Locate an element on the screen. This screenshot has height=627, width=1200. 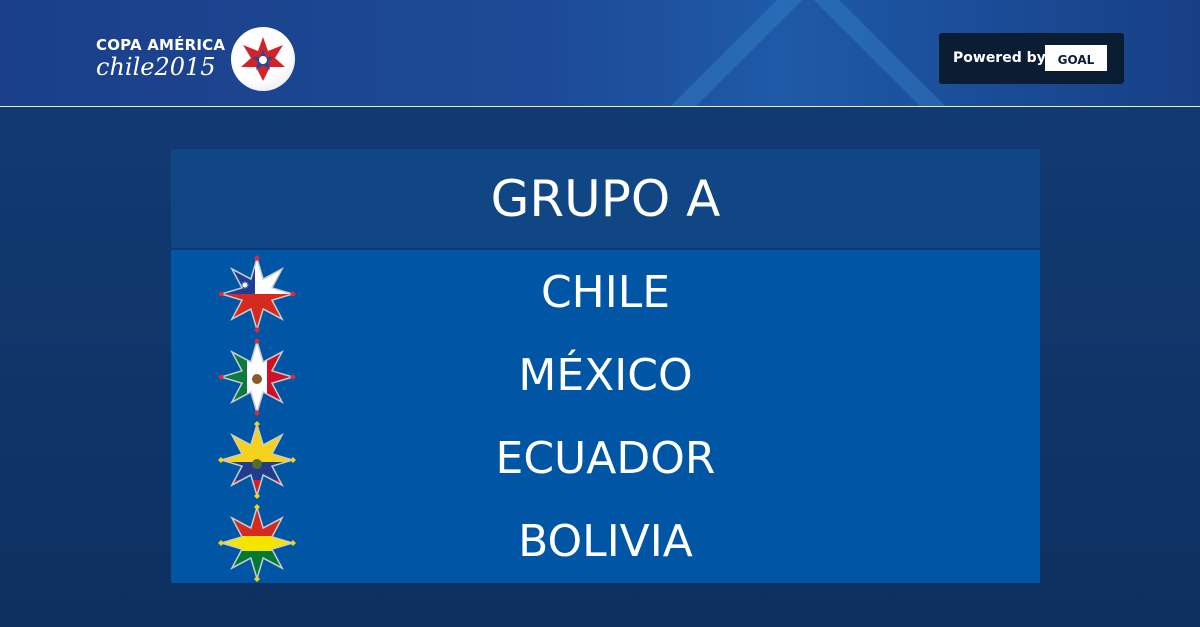
chile-flag-star-icon is located at coordinates (257, 294).